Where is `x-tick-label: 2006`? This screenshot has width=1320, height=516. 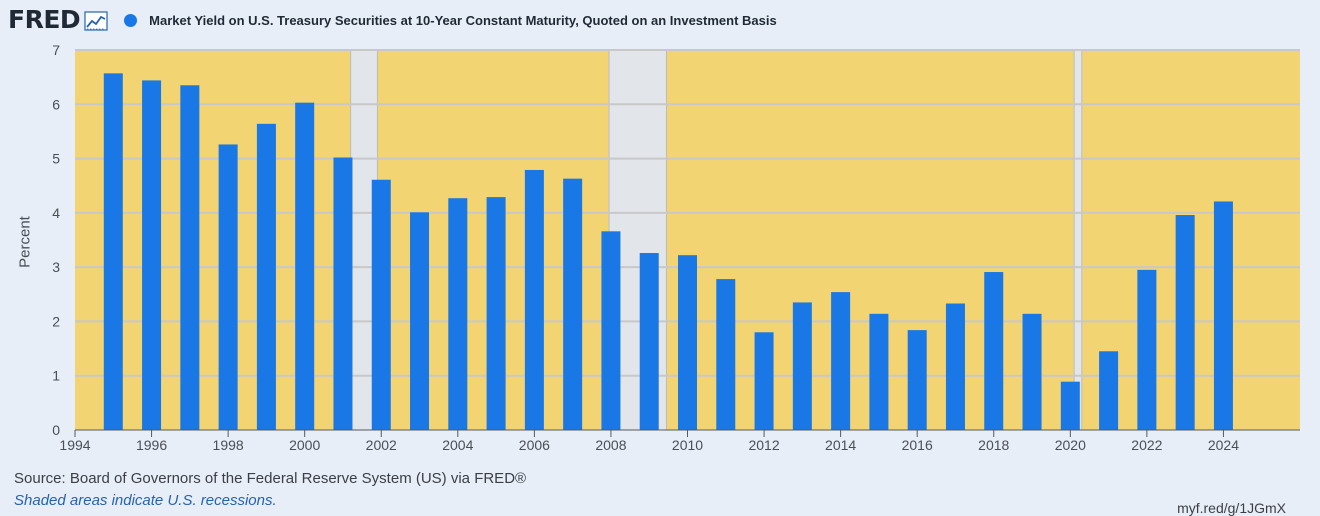
x-tick-label: 2006 is located at coordinates (534, 445).